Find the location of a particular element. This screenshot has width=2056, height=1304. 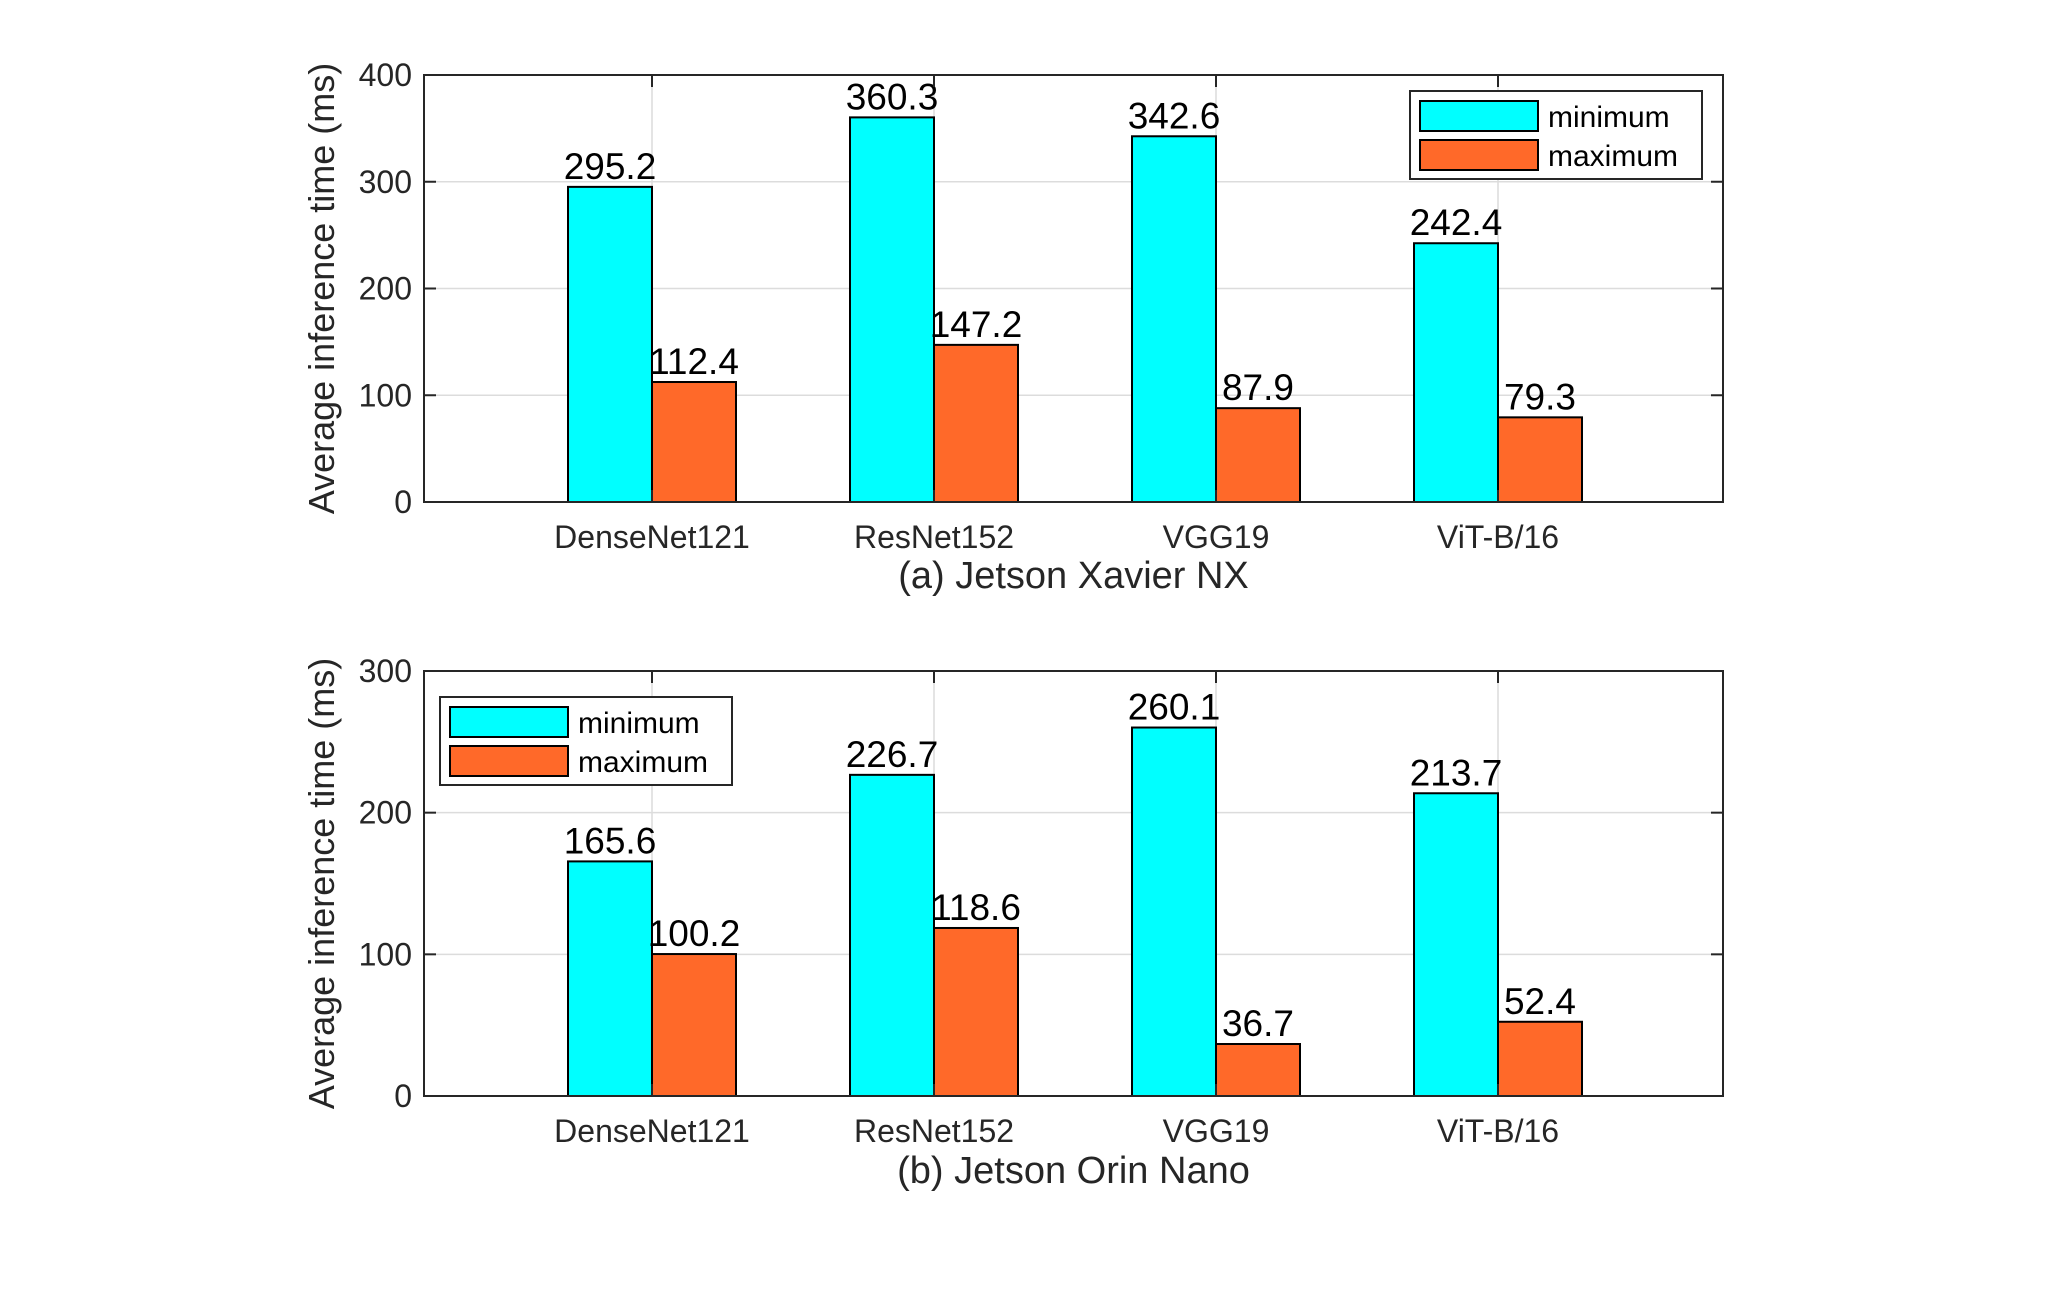

value-label-minimum: 260.1 is located at coordinates (1174, 707).